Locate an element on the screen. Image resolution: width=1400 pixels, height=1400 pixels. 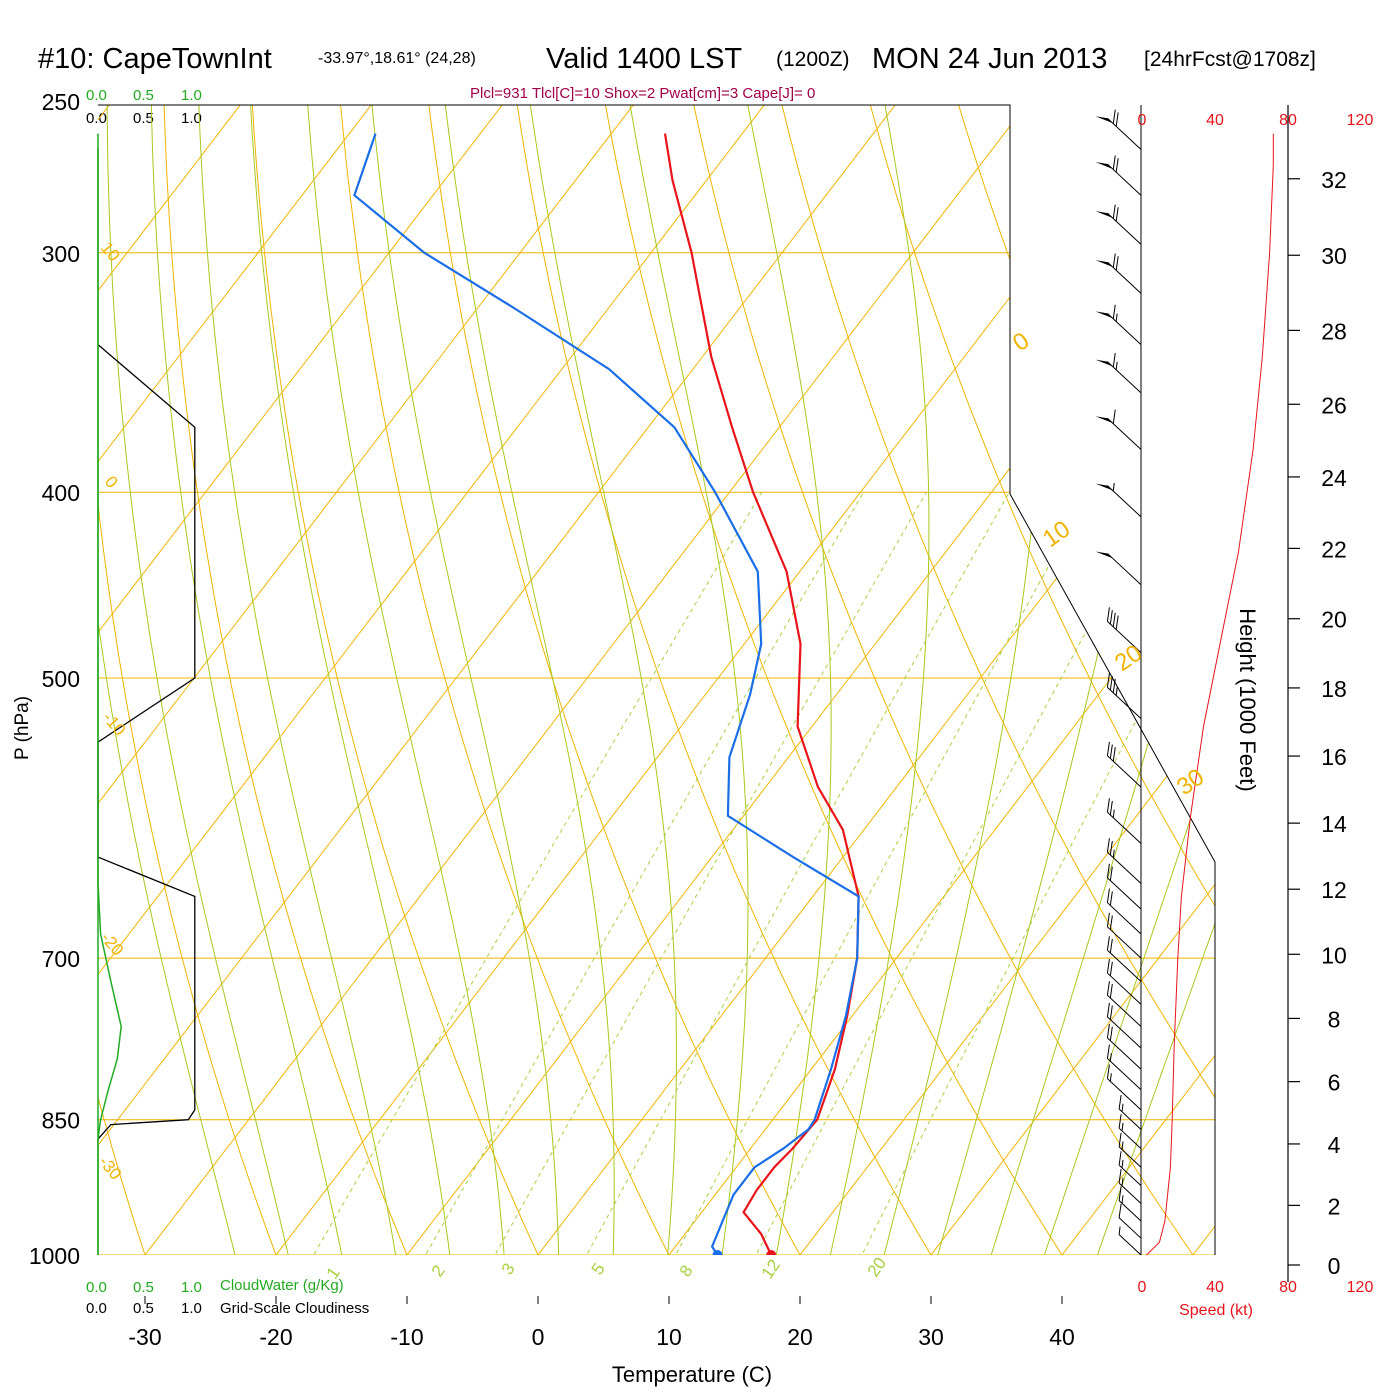
zulu-time: (1200Z) is located at coordinates (813, 59).